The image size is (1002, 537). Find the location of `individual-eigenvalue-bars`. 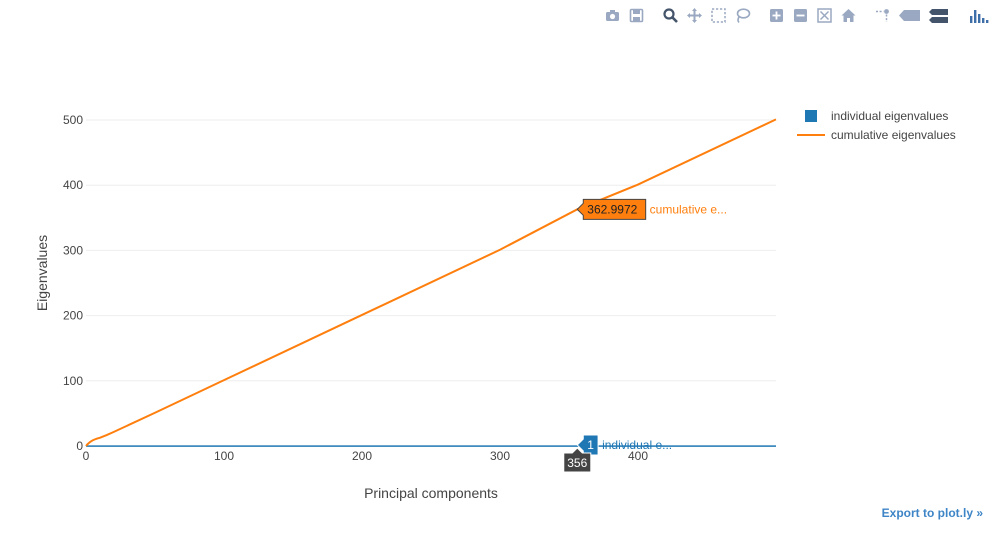

individual-eigenvalue-bars is located at coordinates (431, 446).